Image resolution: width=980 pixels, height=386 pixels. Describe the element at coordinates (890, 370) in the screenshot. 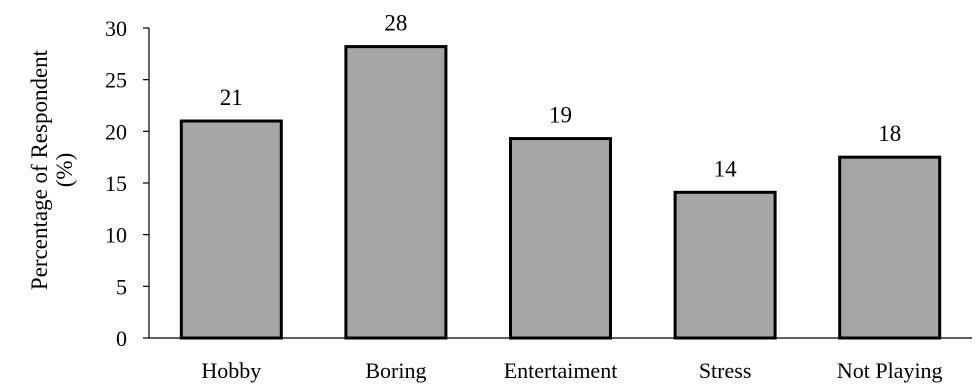

I see `x-category-label: Not Playing` at that location.